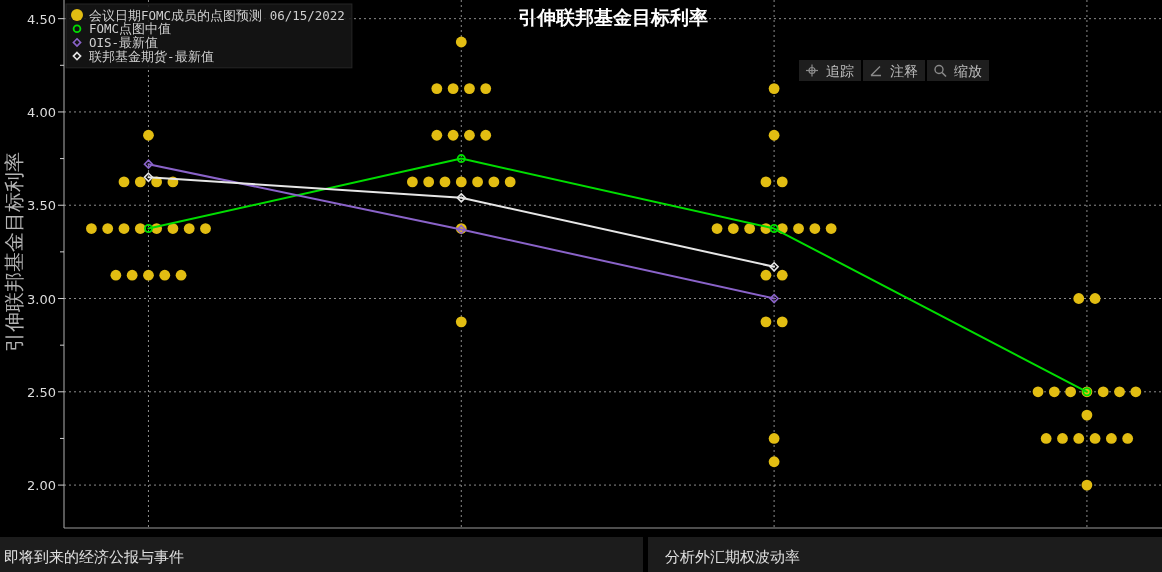  Describe the element at coordinates (130, 29) in the screenshot. I see `legend-label: FOMC点图中值` at that location.